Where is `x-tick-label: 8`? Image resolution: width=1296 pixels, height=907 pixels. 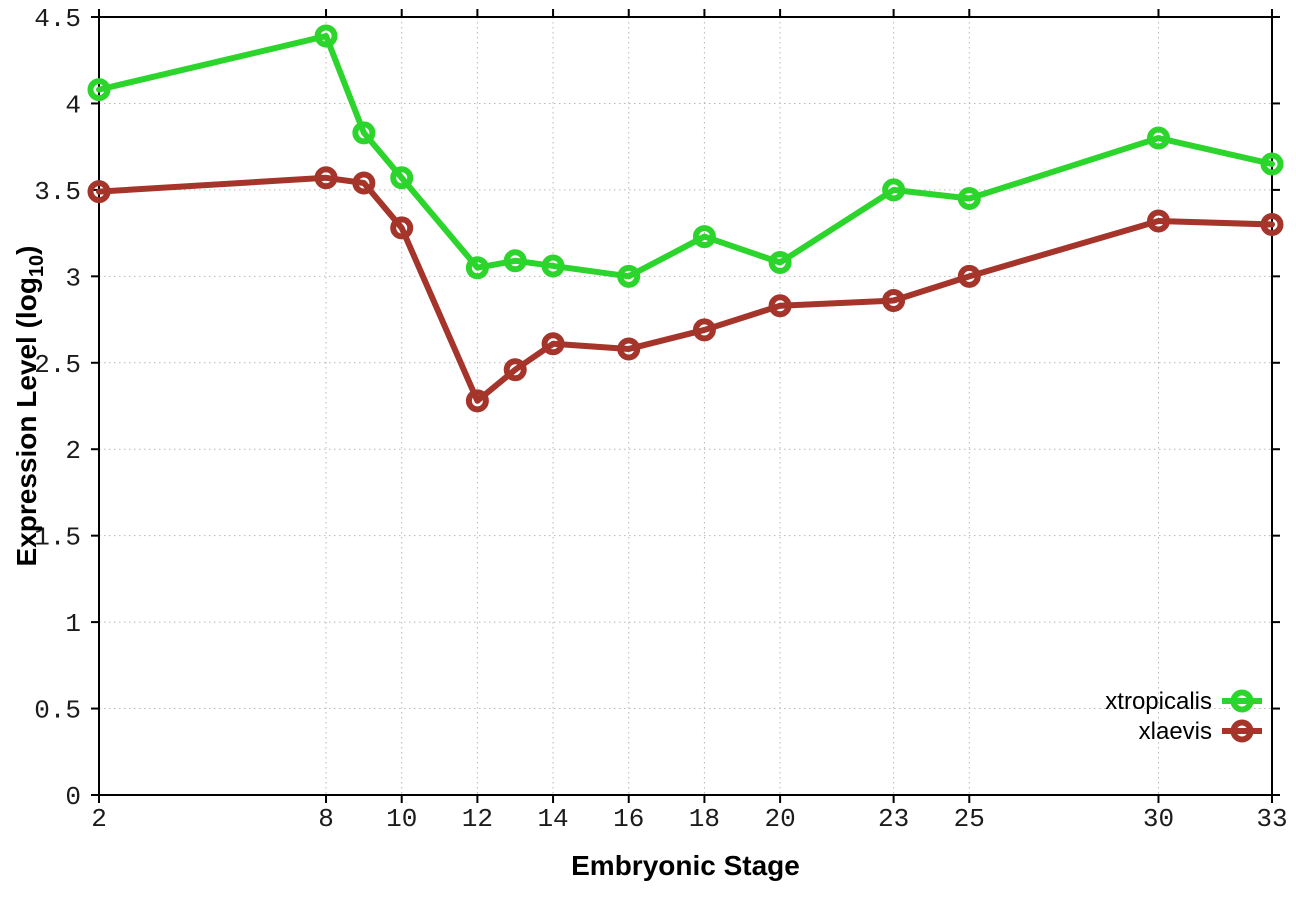
x-tick-label: 8 is located at coordinates (326, 819).